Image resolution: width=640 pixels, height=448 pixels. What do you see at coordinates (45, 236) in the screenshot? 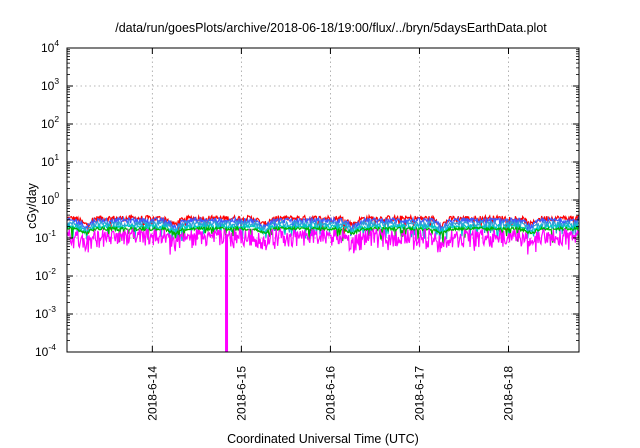
I see `y-tick-label: 10⁻¹` at bounding box center [45, 236].